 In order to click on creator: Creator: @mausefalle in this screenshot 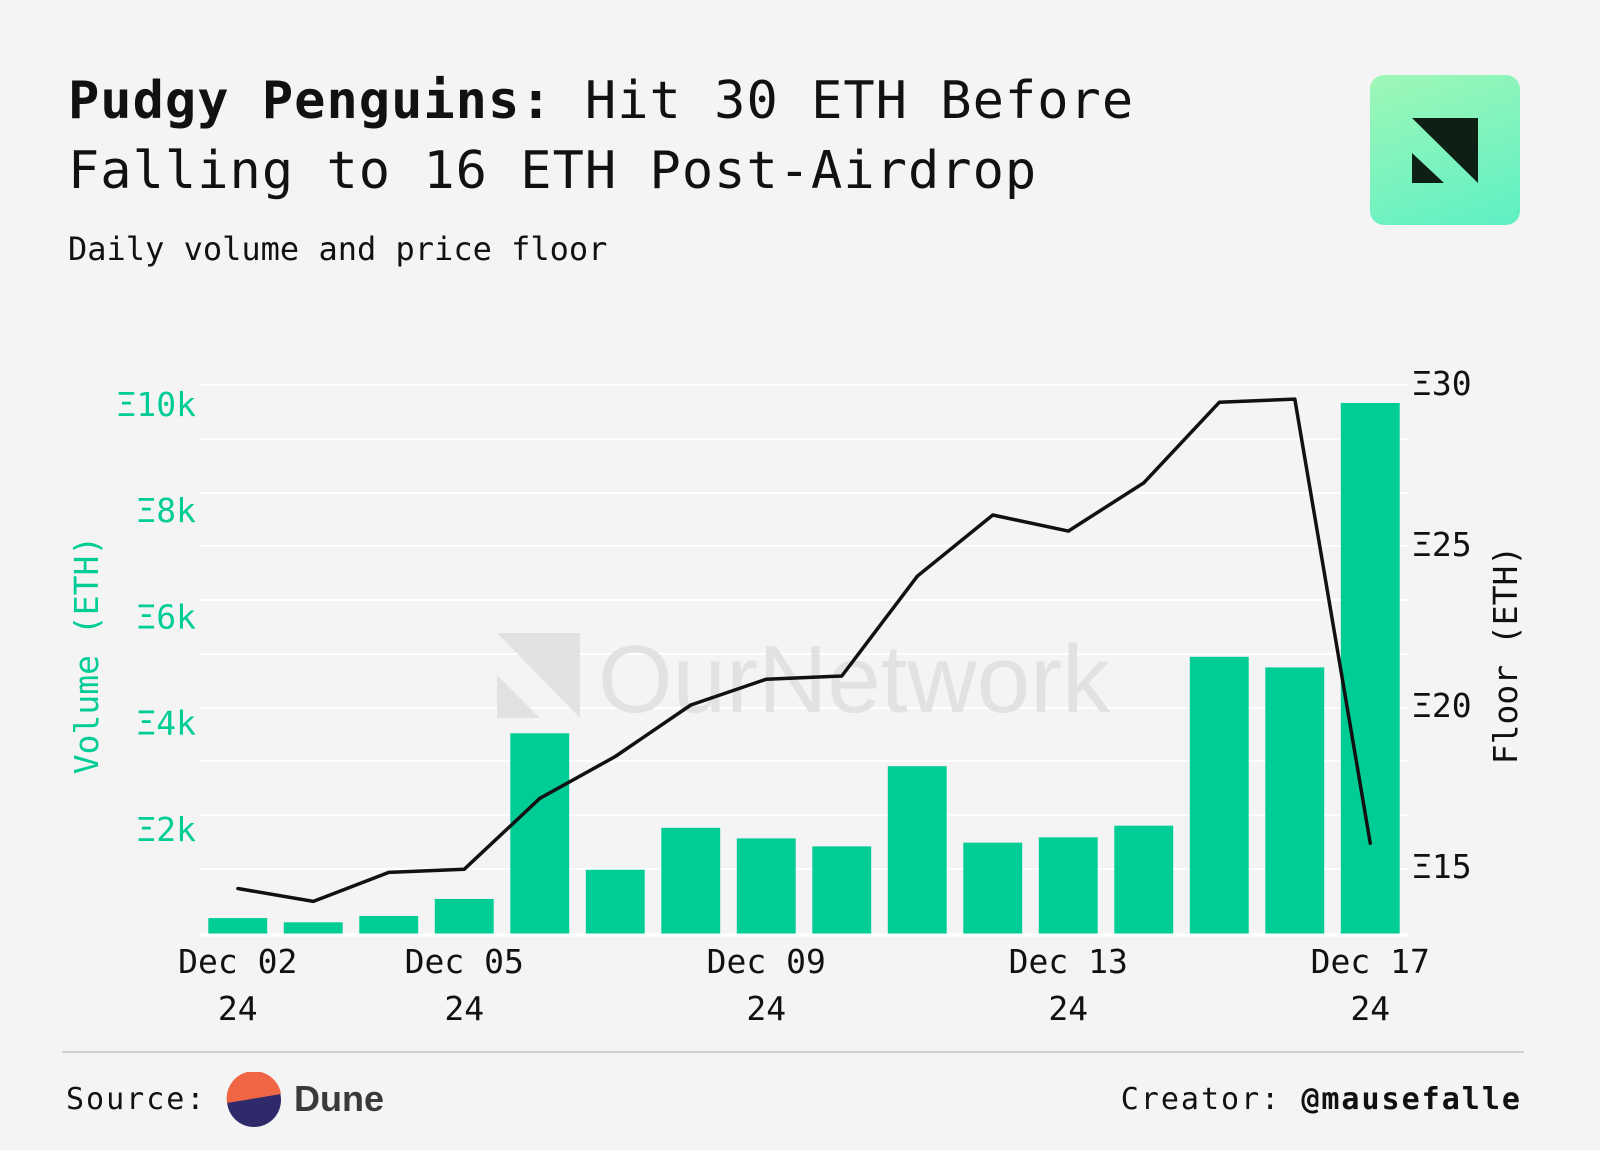, I will do `click(1321, 1099)`.